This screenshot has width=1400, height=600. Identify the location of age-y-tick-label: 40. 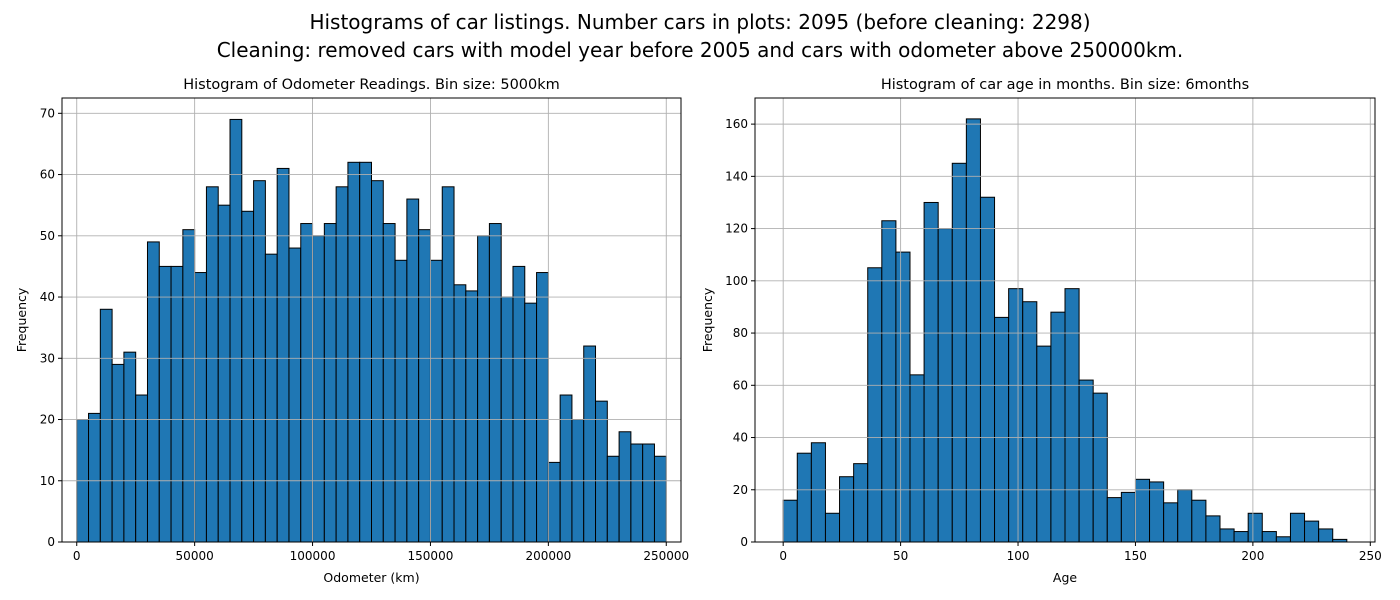
(740, 438).